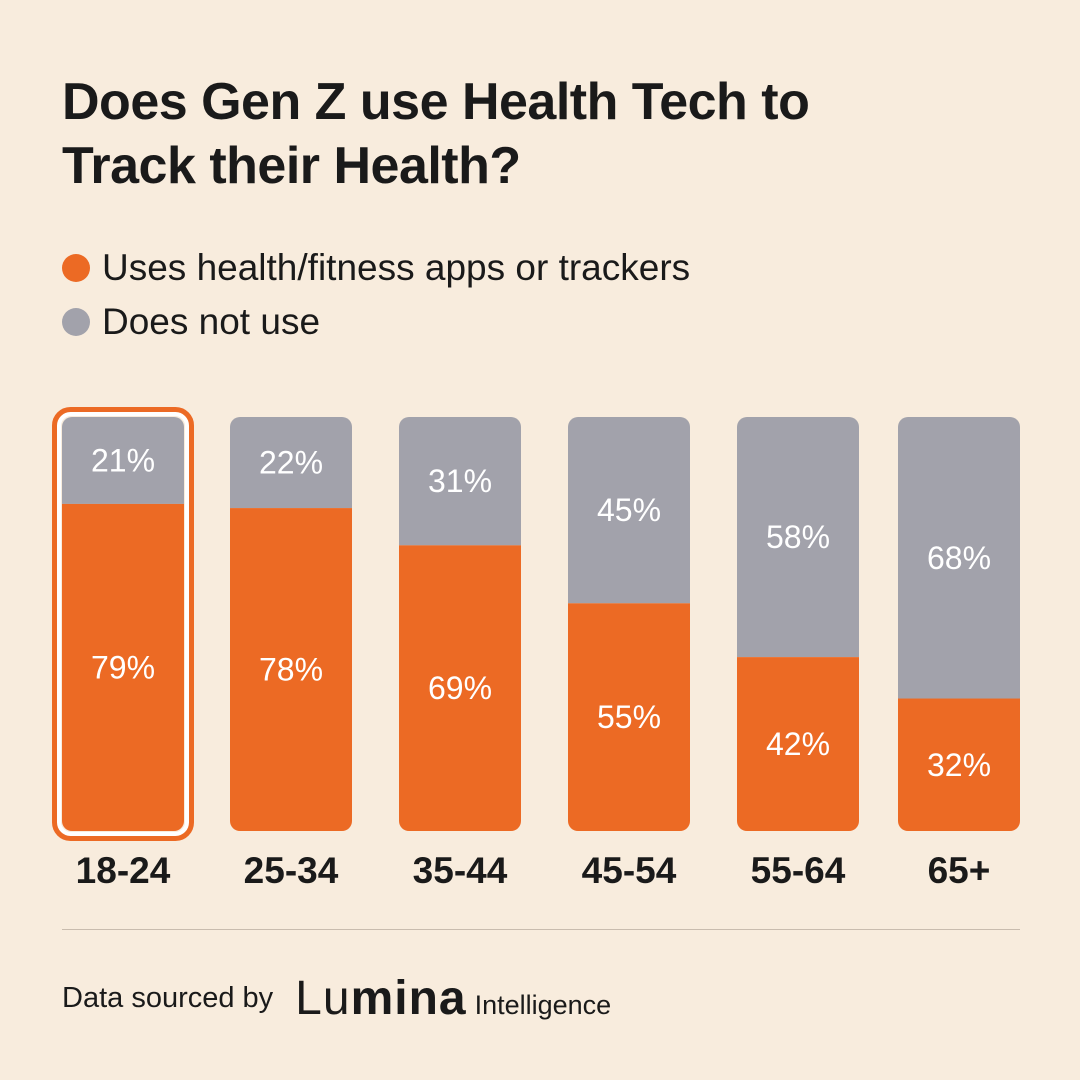 This screenshot has width=1080, height=1080. I want to click on data-label-does-not-use-45-54: 45%, so click(629, 510).